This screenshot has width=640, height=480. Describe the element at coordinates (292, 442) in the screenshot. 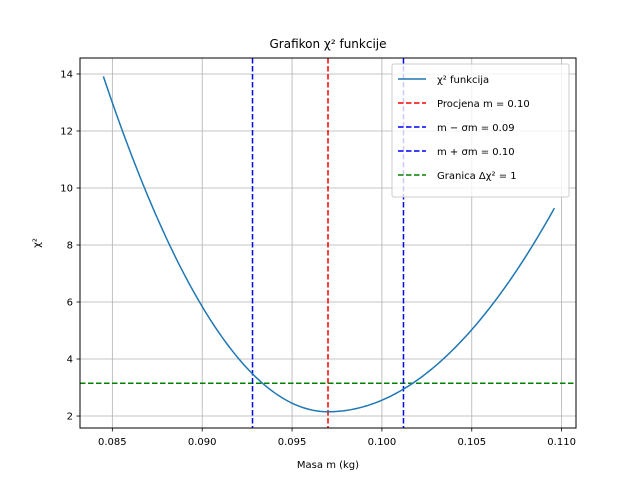

I see `x-tick-label: 0.095` at that location.